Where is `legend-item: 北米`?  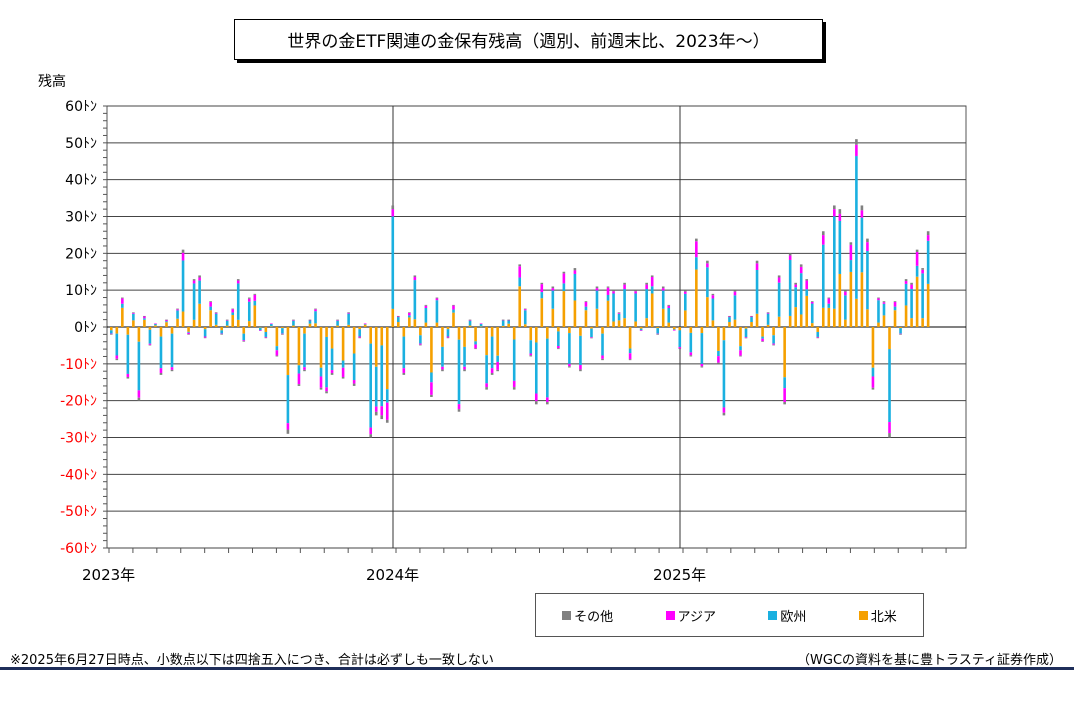 legend-item: 北米 is located at coordinates (877, 615).